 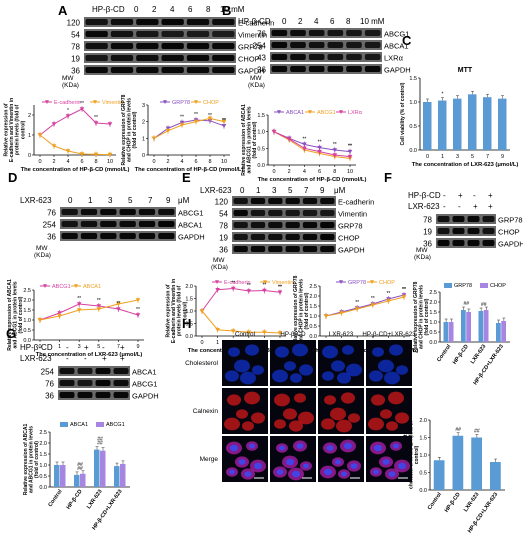 What do you see at coordinates (387, 283) in the screenshot?
I see `legend-label: CHOP` at bounding box center [387, 283].